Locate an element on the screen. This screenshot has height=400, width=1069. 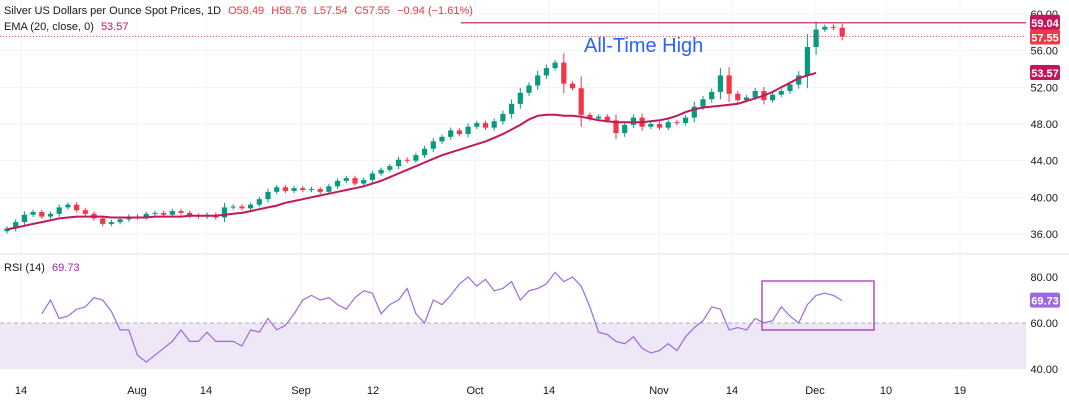
last-price-tag-bg is located at coordinates (1045, 37).